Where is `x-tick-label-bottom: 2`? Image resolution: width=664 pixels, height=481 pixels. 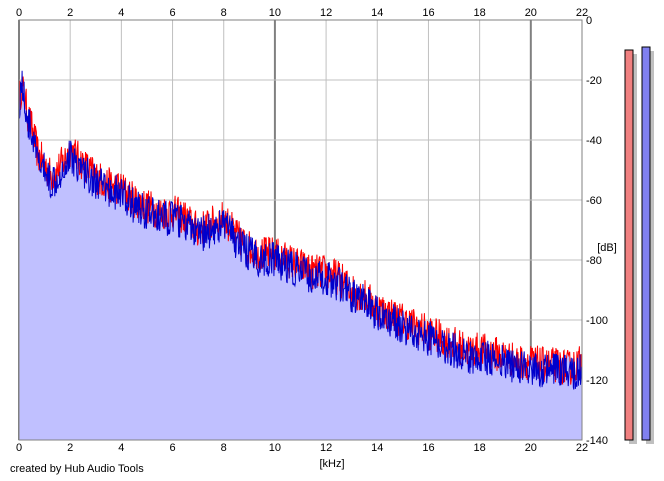 x-tick-label-bottom: 2 is located at coordinates (70, 448).